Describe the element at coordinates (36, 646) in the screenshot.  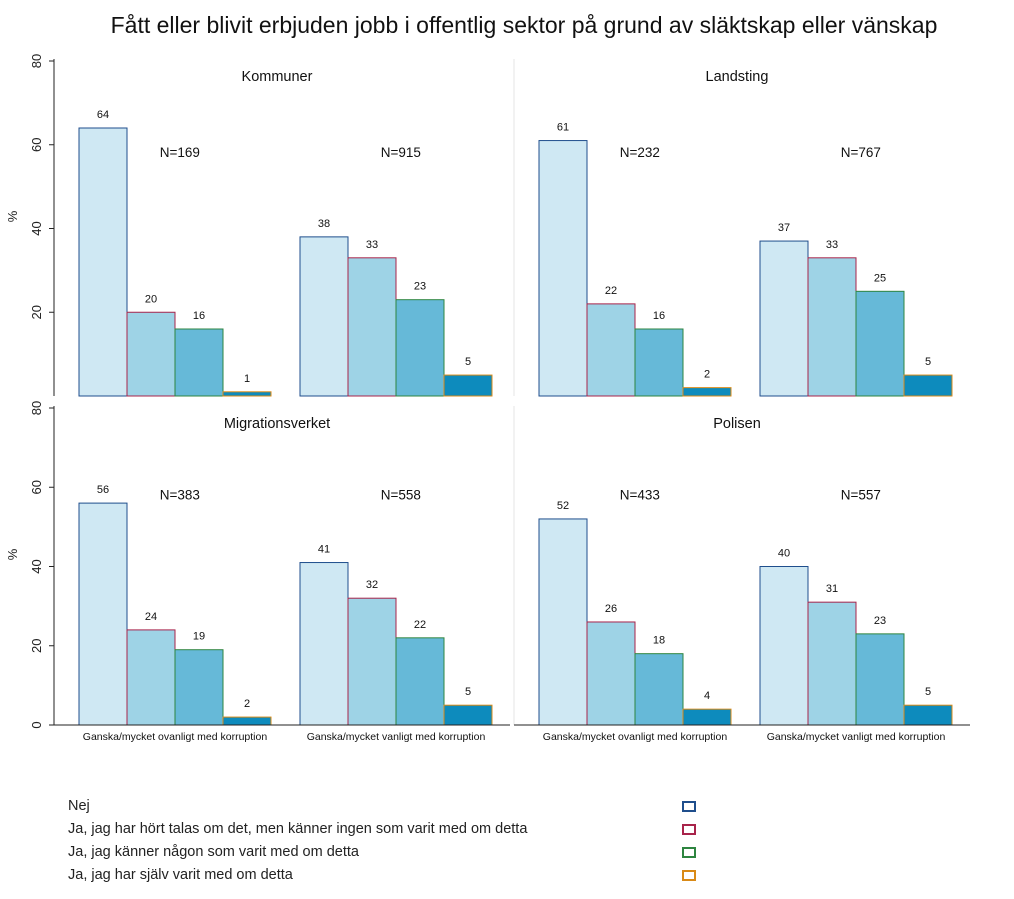
I see `y-tick-label: 20` at that location.